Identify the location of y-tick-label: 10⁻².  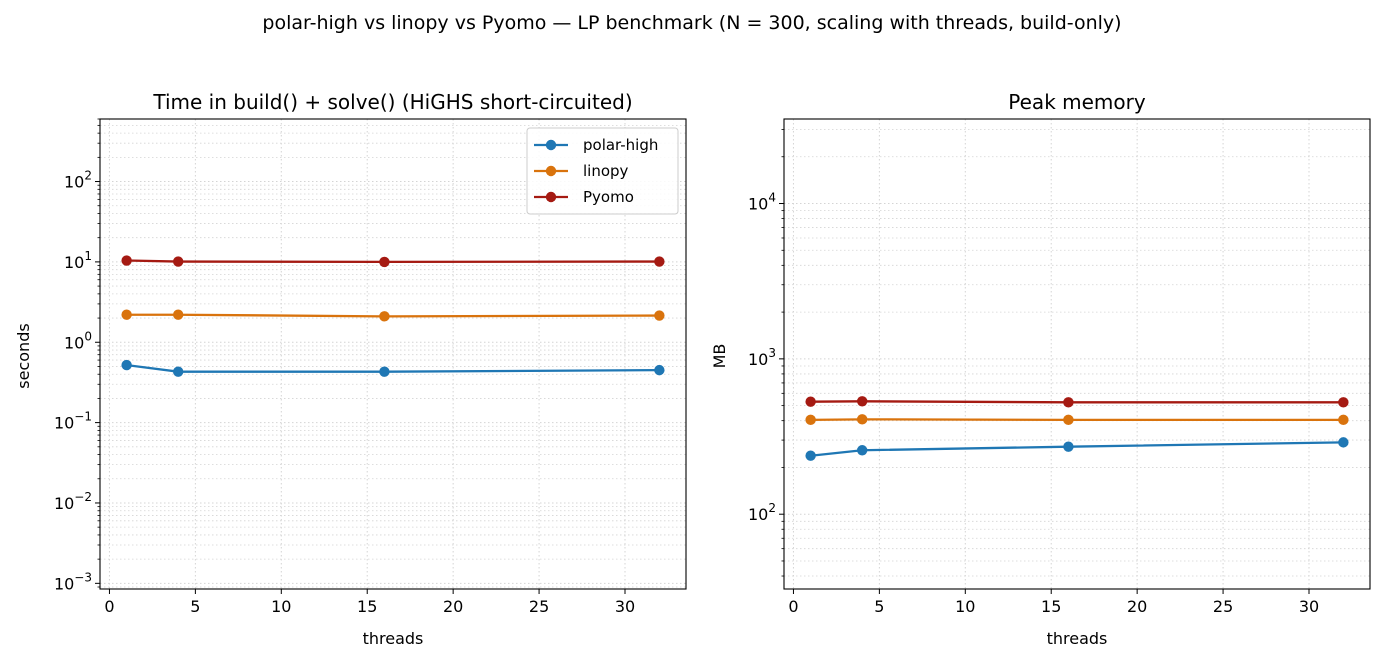
(73, 501).